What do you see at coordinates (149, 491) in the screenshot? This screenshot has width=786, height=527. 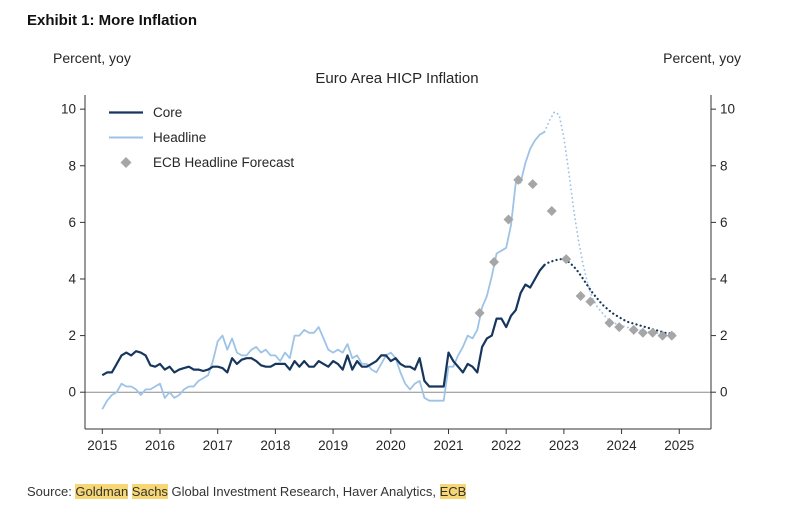 I see `source-highlight: Sachs` at bounding box center [149, 491].